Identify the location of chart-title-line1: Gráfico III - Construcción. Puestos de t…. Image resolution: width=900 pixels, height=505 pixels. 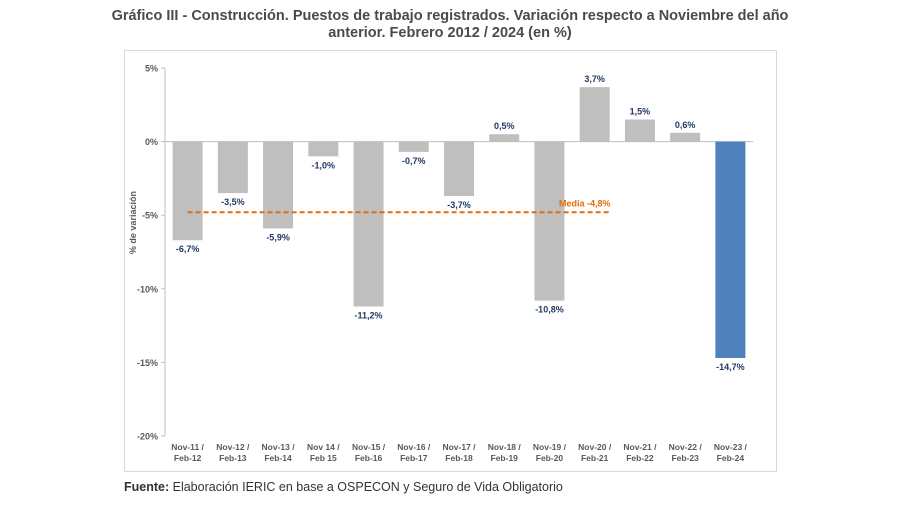
(450, 16).